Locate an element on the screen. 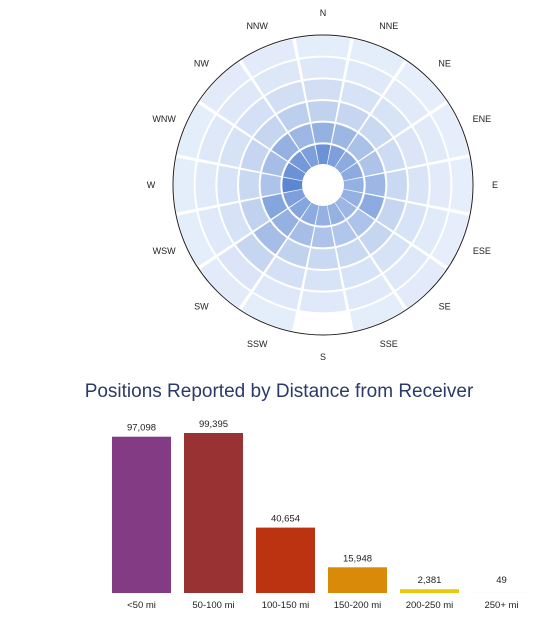 The width and height of the screenshot is (550, 620). direction-label-se: SE is located at coordinates (445, 307).